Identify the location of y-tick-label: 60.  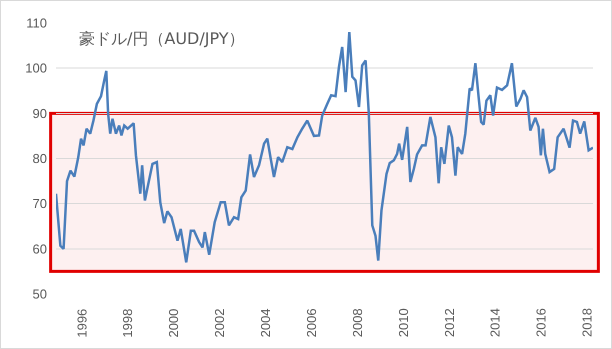
(39, 248).